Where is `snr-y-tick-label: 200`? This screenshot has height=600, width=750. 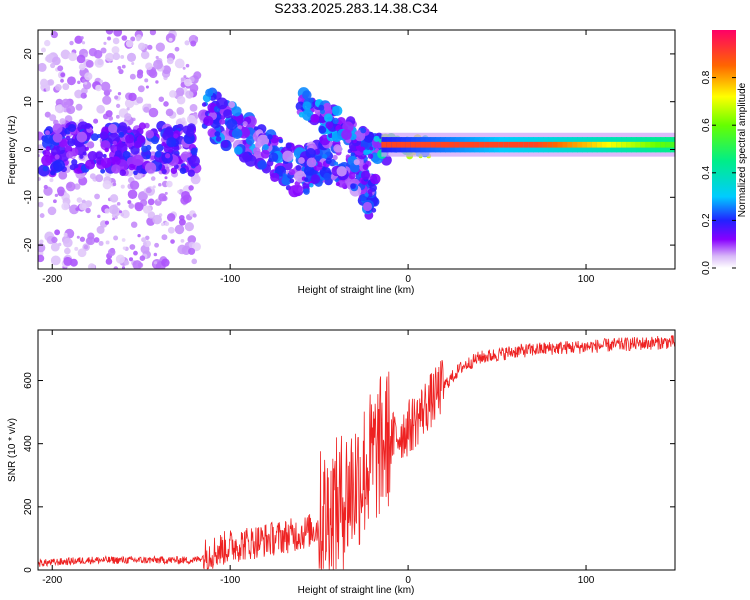 snr-y-tick-label: 200 is located at coordinates (28, 506).